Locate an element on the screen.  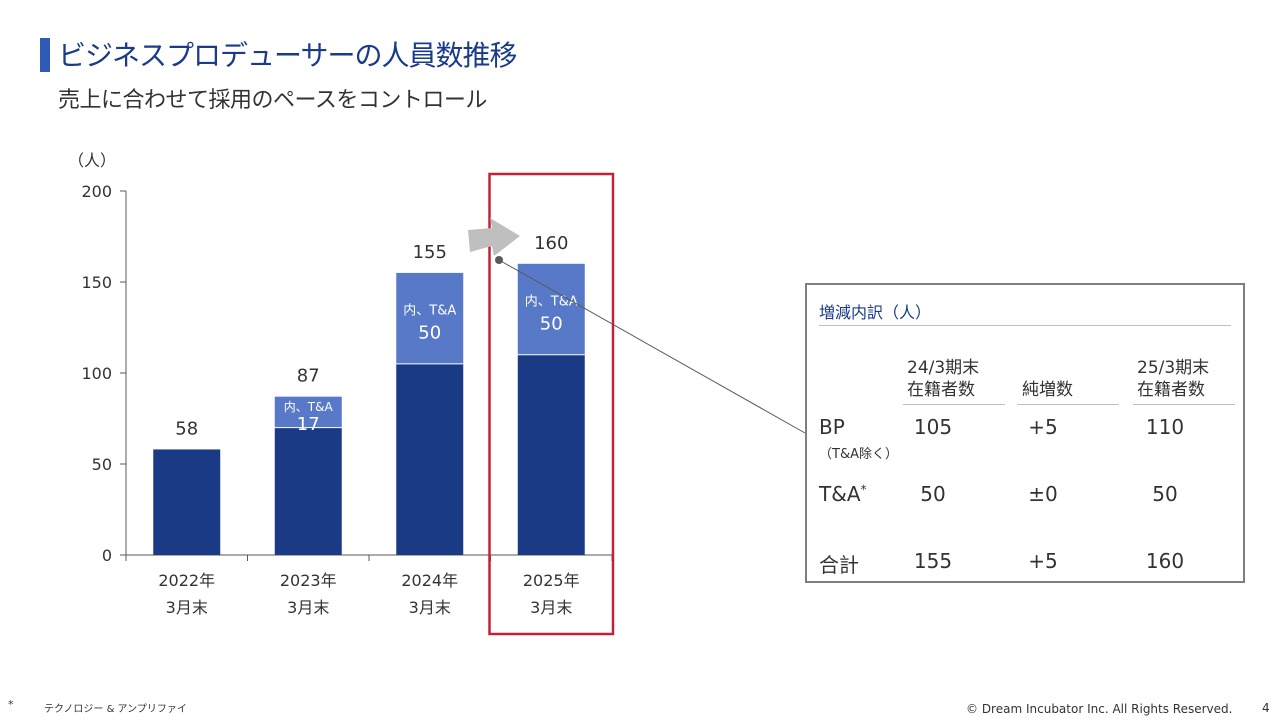
footnote-text: テクノロジー & アンプリファイ is located at coordinates (115, 709).